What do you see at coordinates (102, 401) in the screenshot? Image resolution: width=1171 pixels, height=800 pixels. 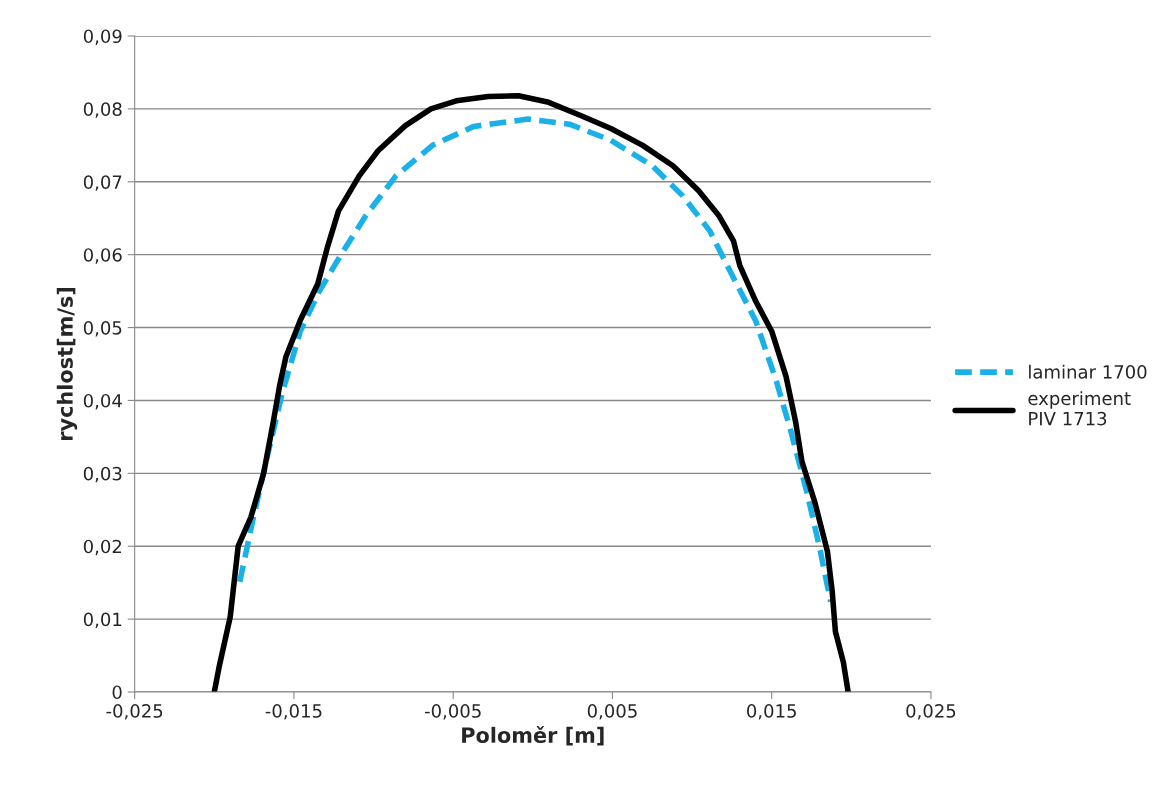 I see `y-tick-label: 0,04` at bounding box center [102, 401].